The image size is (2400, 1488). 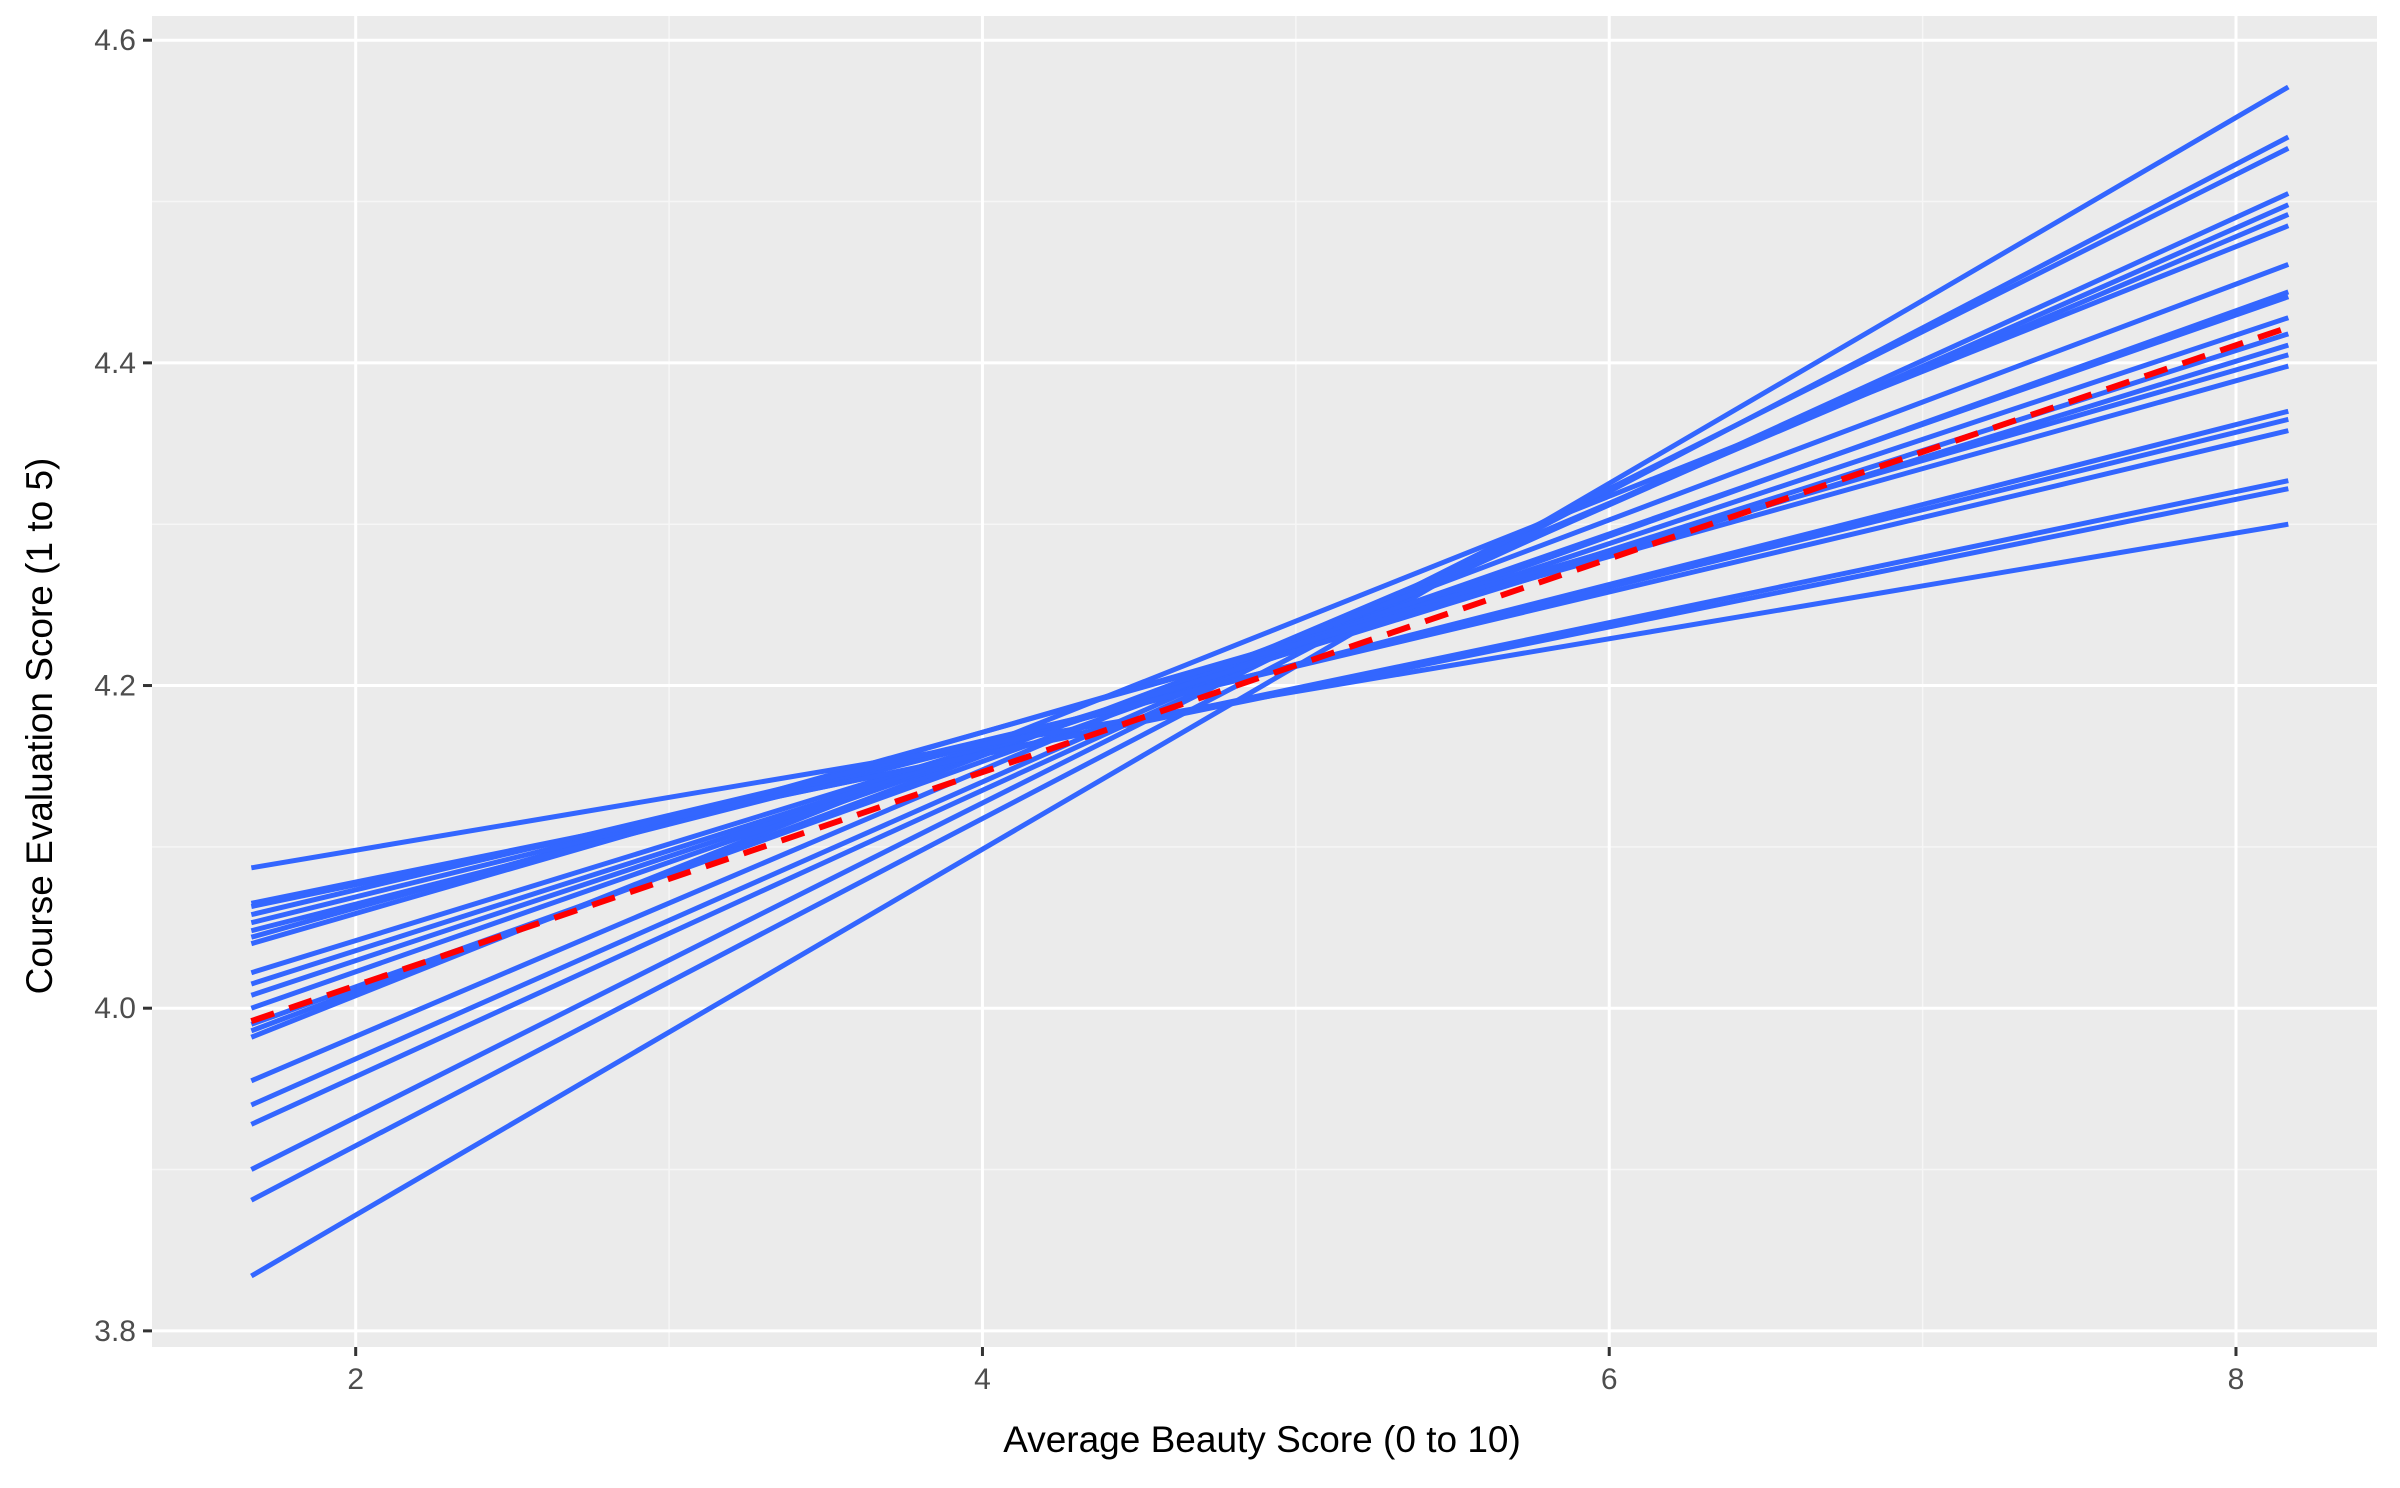 What do you see at coordinates (115, 363) in the screenshot?
I see `y-tick-label: 4.4` at bounding box center [115, 363].